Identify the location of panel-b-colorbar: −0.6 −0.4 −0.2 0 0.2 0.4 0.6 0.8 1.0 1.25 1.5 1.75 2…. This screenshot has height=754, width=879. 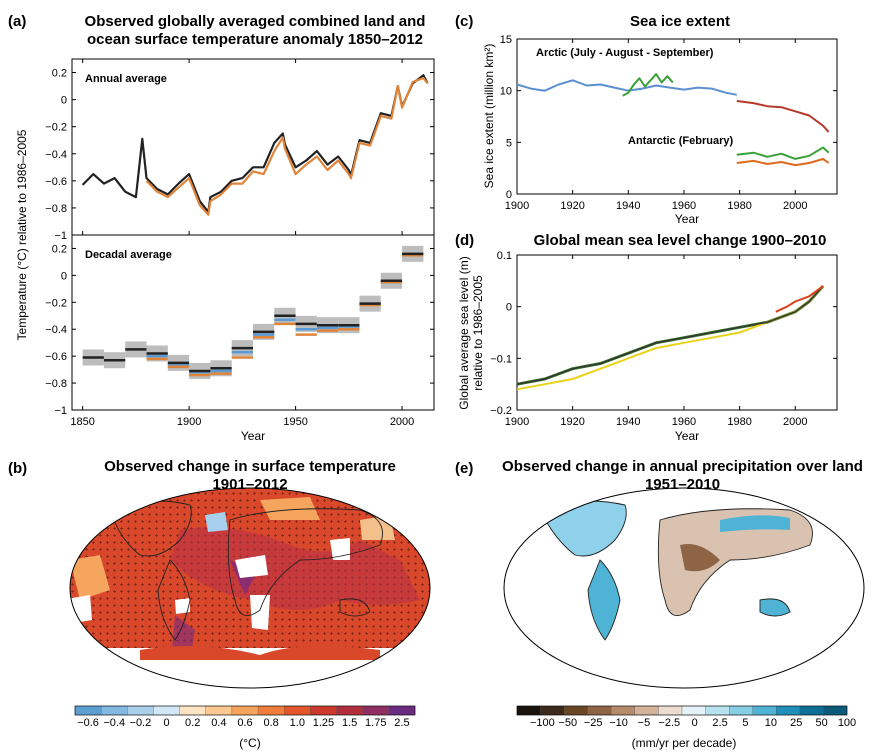
(245, 717).